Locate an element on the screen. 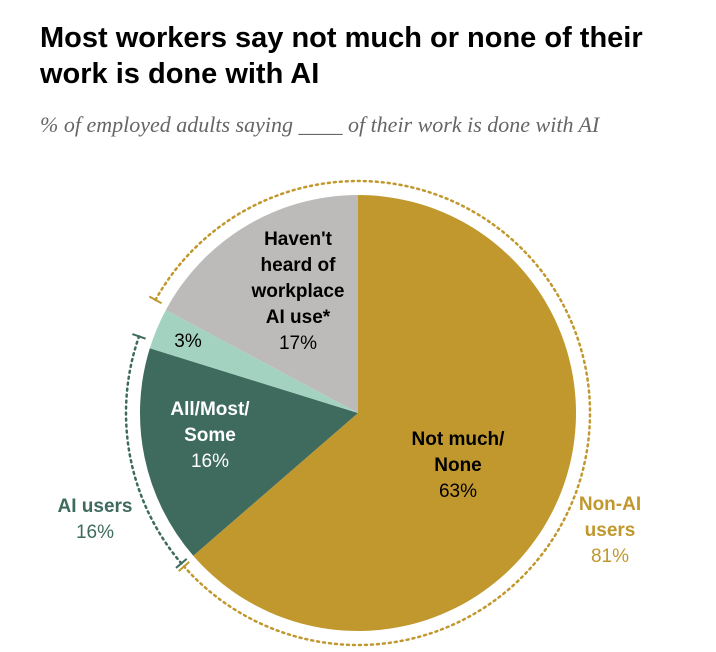 The height and width of the screenshot is (652, 716). slice-label: Some is located at coordinates (210, 435).